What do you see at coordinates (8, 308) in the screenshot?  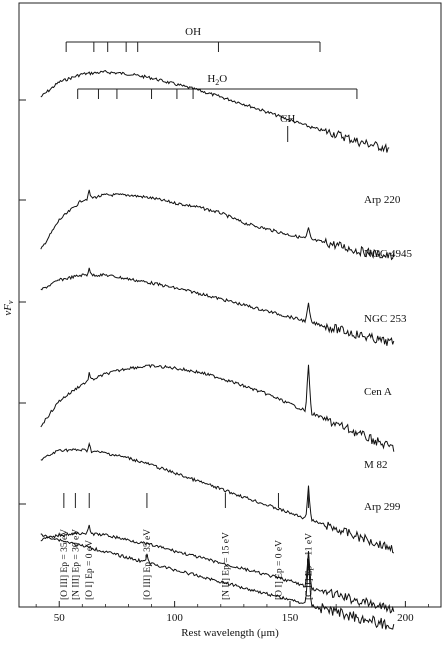 I see `y-axis-label: νFν` at bounding box center [8, 308].